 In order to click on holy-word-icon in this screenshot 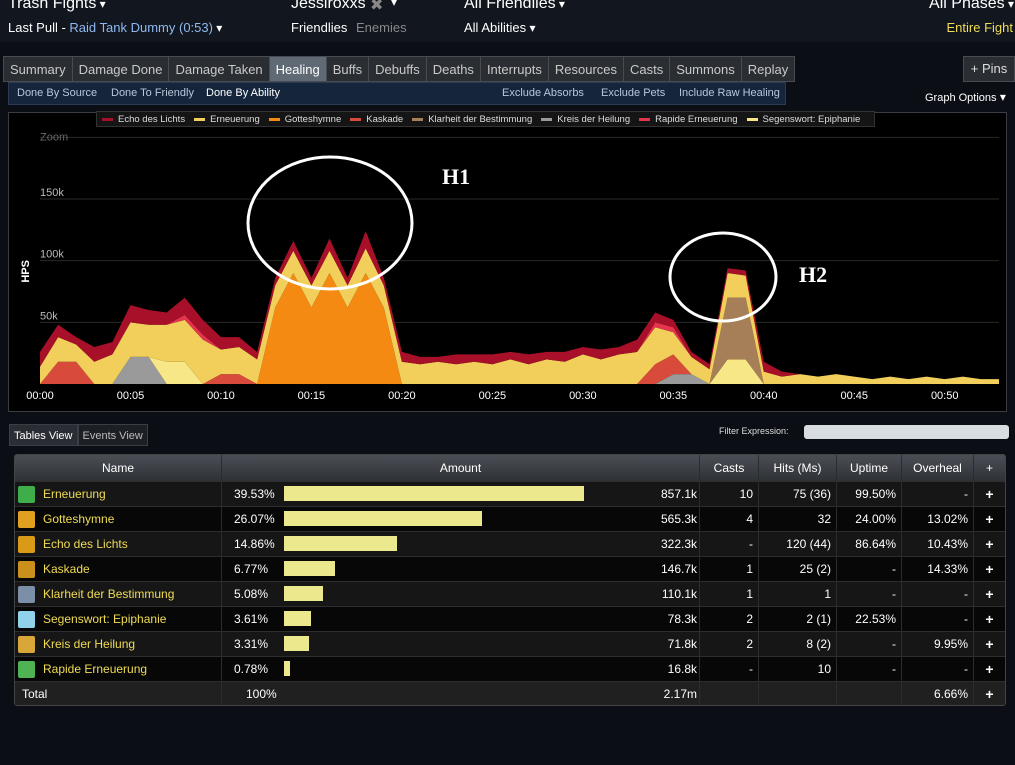, I will do `click(26, 619)`.